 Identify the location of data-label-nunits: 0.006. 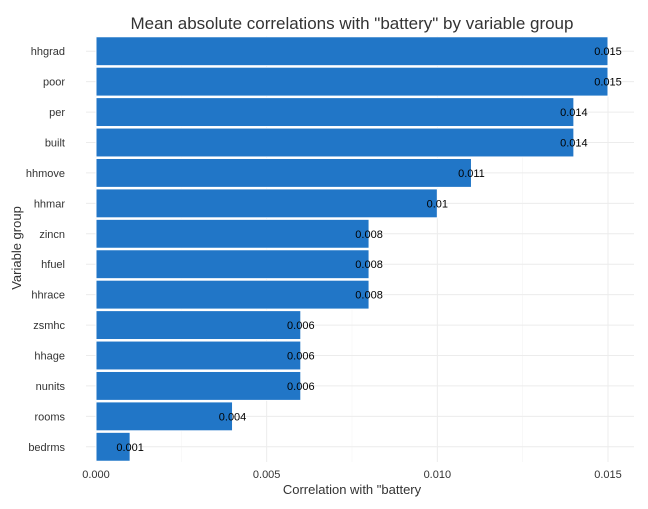
(301, 387).